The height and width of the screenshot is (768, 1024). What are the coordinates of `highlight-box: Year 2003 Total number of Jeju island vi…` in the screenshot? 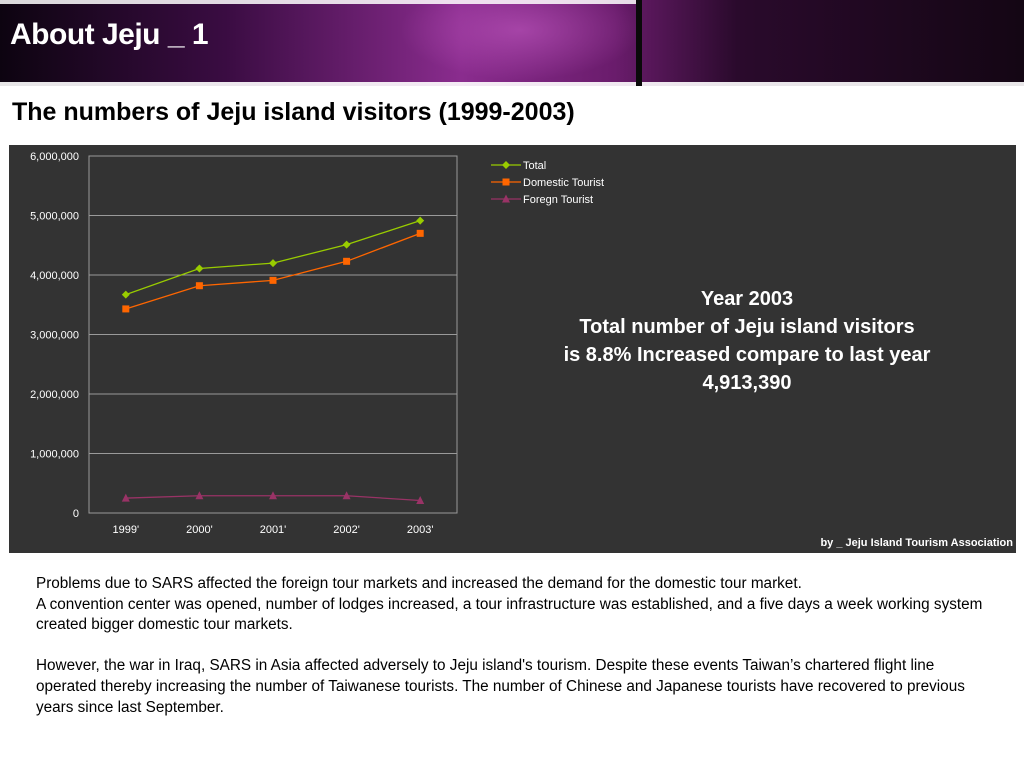 It's located at (747, 341).